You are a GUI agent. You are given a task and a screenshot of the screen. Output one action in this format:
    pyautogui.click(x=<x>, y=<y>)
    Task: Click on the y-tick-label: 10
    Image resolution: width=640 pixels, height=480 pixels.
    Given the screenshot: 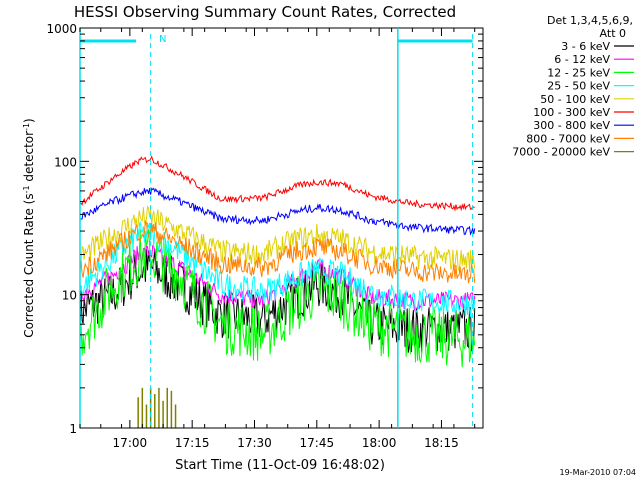 What is the action you would take?
    pyautogui.click(x=69, y=296)
    